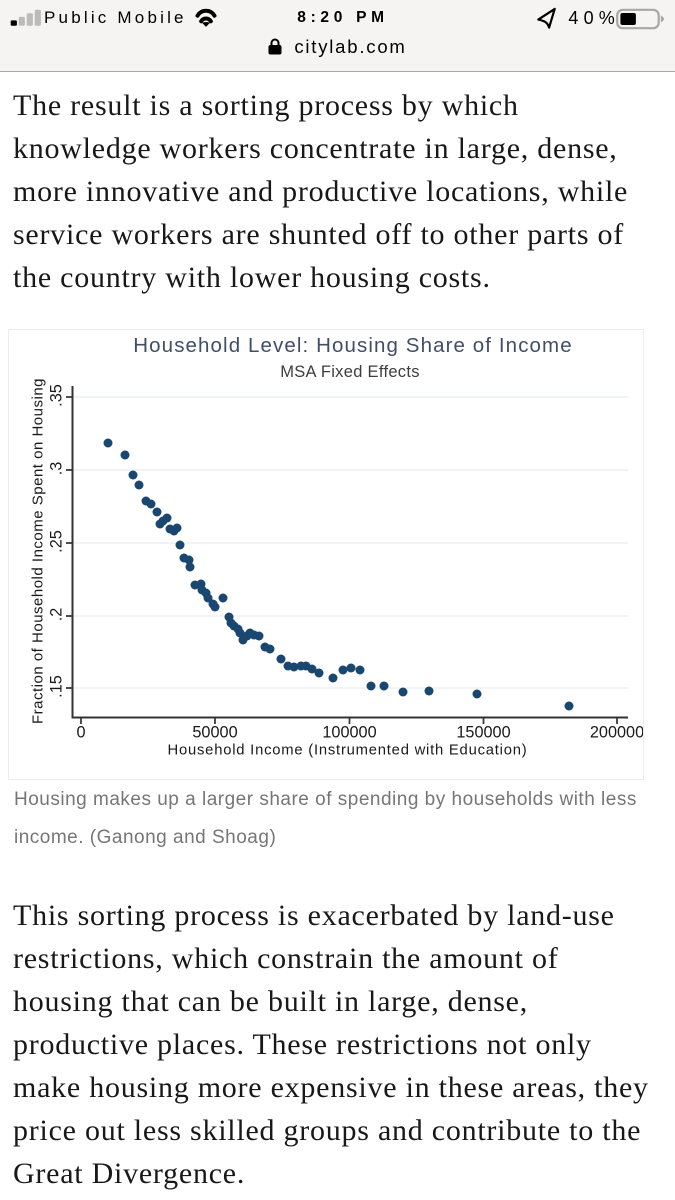  What do you see at coordinates (57, 615) in the screenshot?
I see `svg-text: .2` at bounding box center [57, 615].